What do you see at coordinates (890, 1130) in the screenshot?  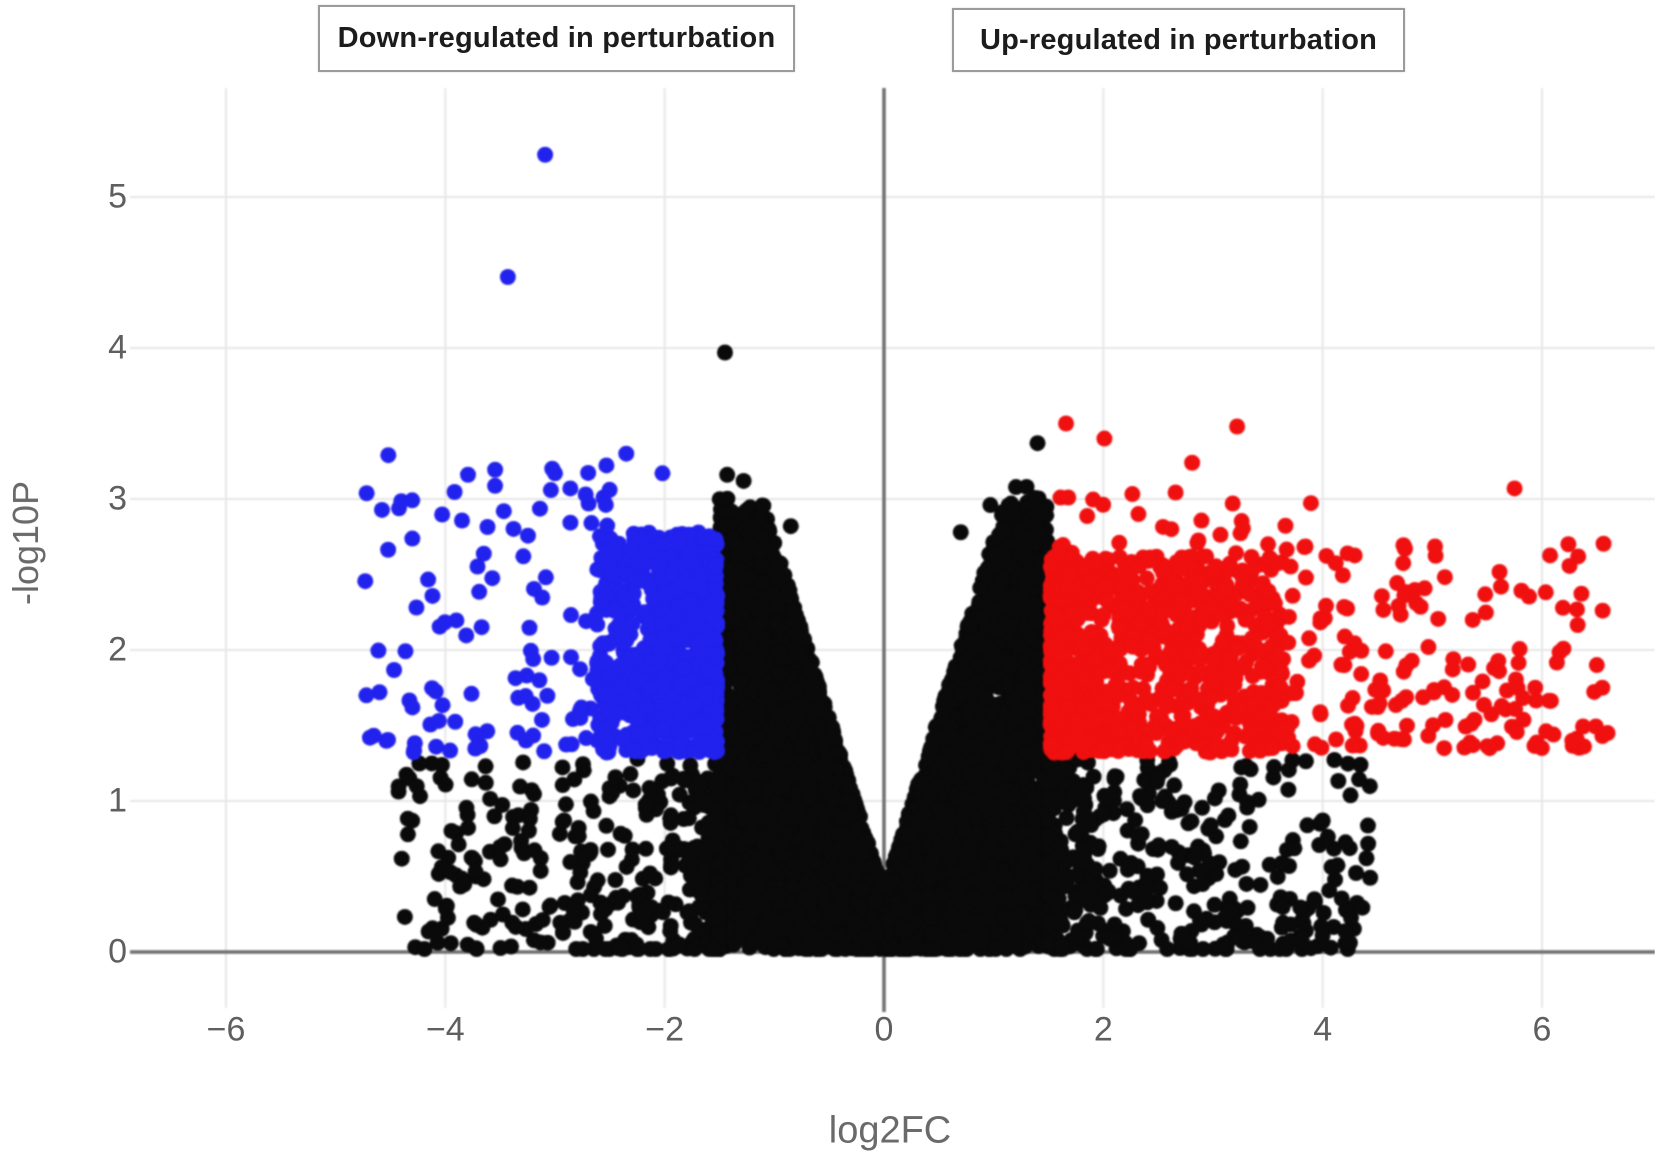 I see `x-axis-title: log2FC` at bounding box center [890, 1130].